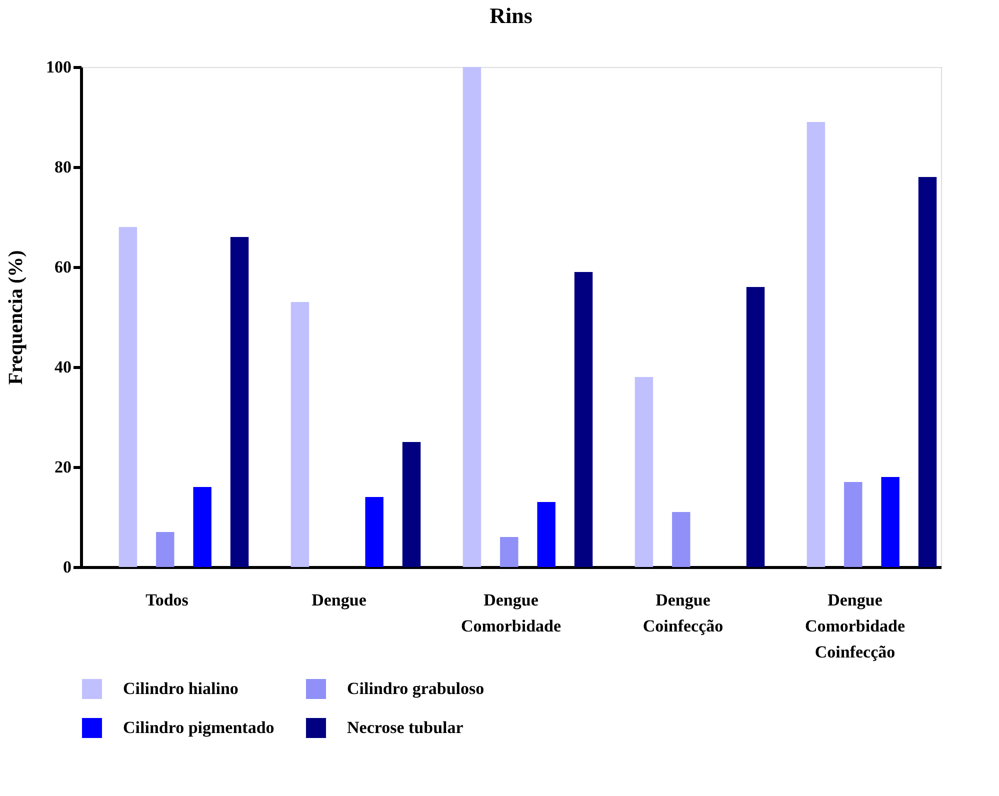 The width and height of the screenshot is (999, 796). I want to click on y-tick-label: 80, so click(63, 167).